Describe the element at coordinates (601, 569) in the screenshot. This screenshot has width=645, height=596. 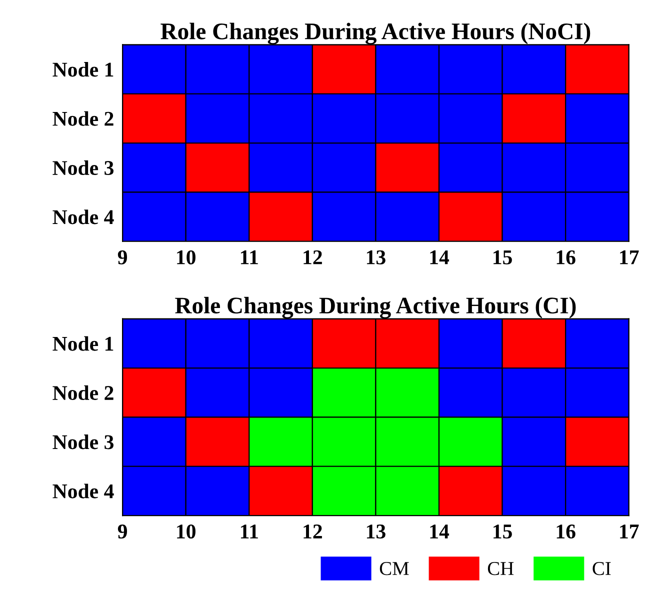
I see `legend-label: CI` at that location.